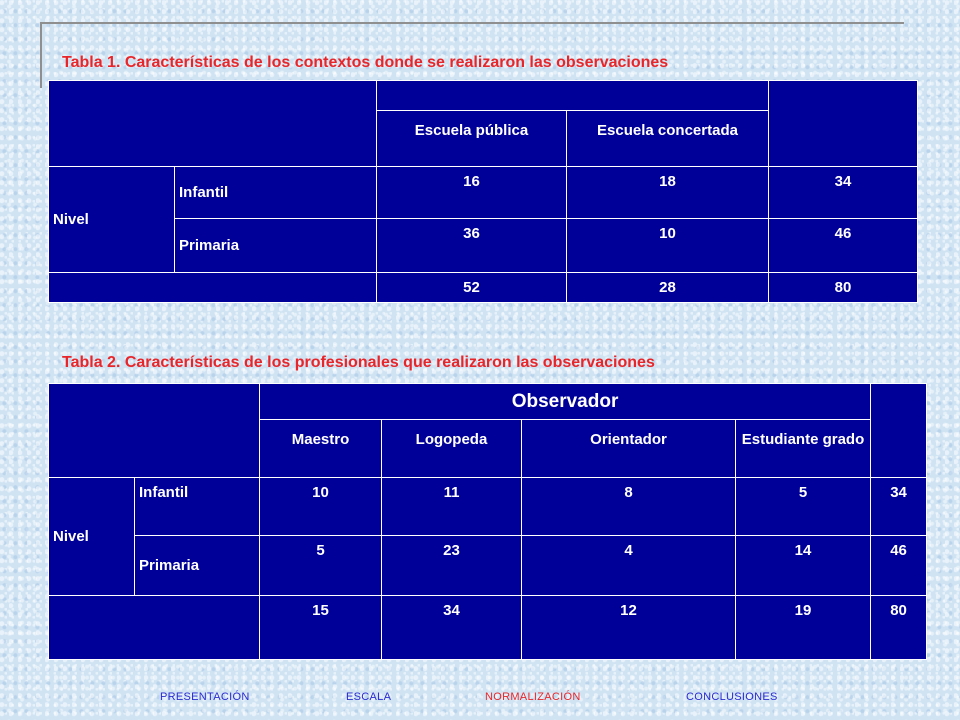 The height and width of the screenshot is (720, 960). What do you see at coordinates (533, 697) in the screenshot?
I see `nav-link-normalizacion: NORMALIZACIÓN` at bounding box center [533, 697].